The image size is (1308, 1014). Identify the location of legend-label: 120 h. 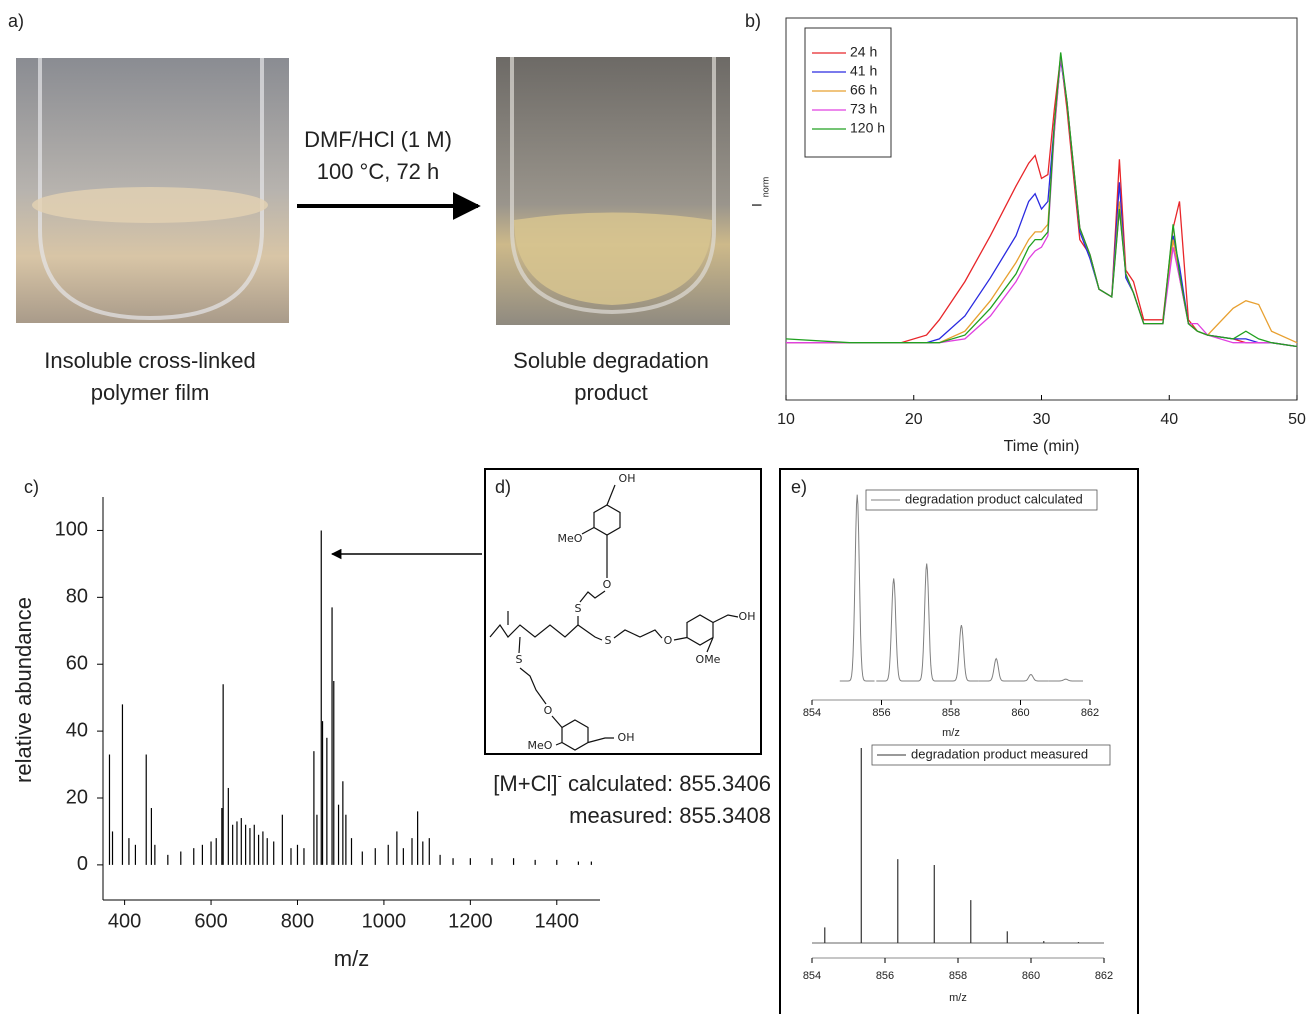
(867, 128).